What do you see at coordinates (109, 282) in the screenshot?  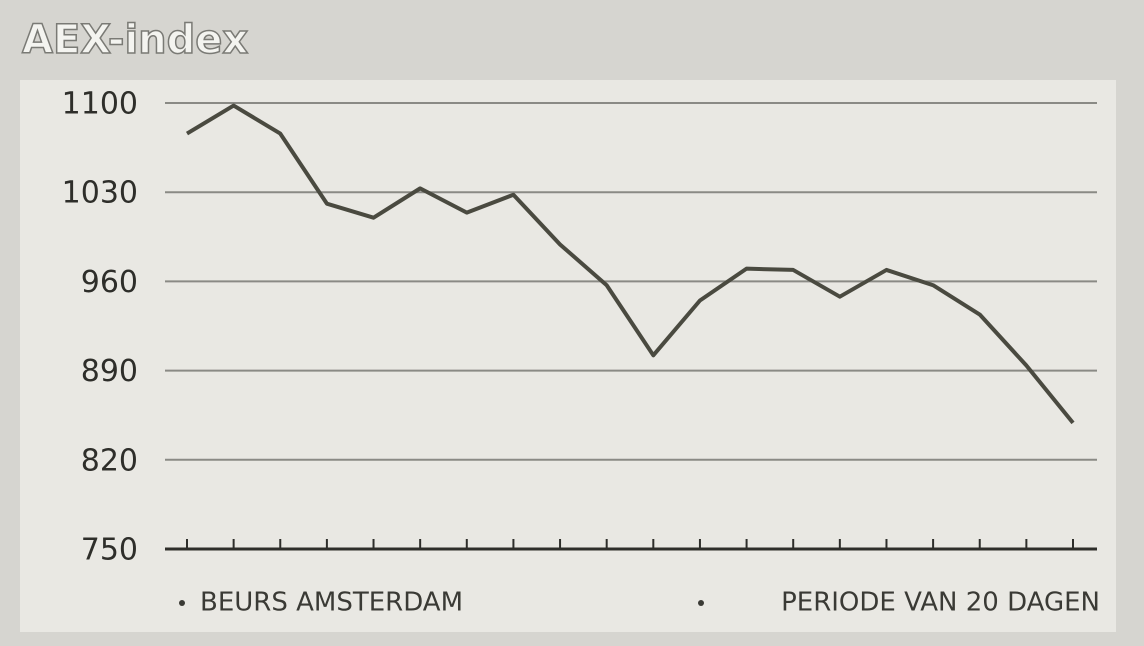 I see `y-tick-label: 960` at bounding box center [109, 282].